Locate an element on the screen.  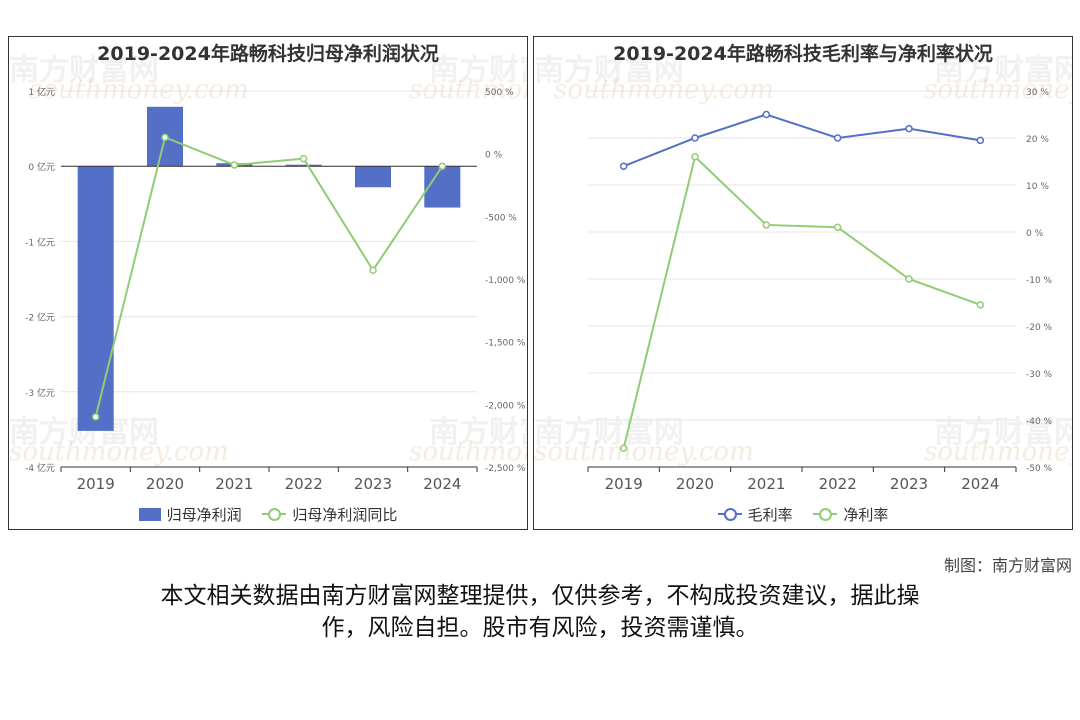
y-tick-label-right: -10 % is located at coordinates (1039, 281).